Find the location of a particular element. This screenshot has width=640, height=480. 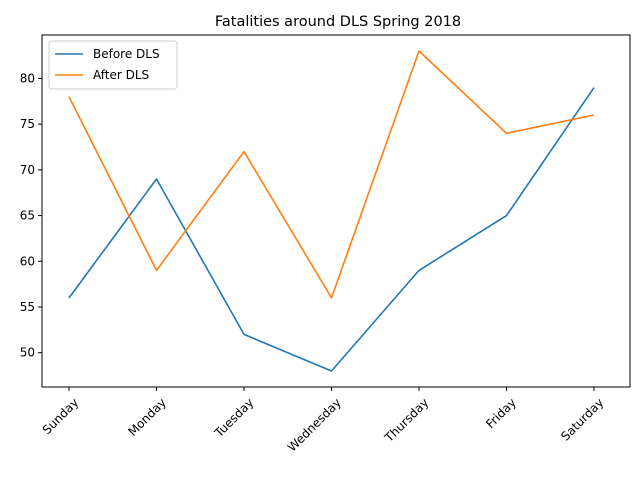

x-tick-label: Monday is located at coordinates (146, 416).